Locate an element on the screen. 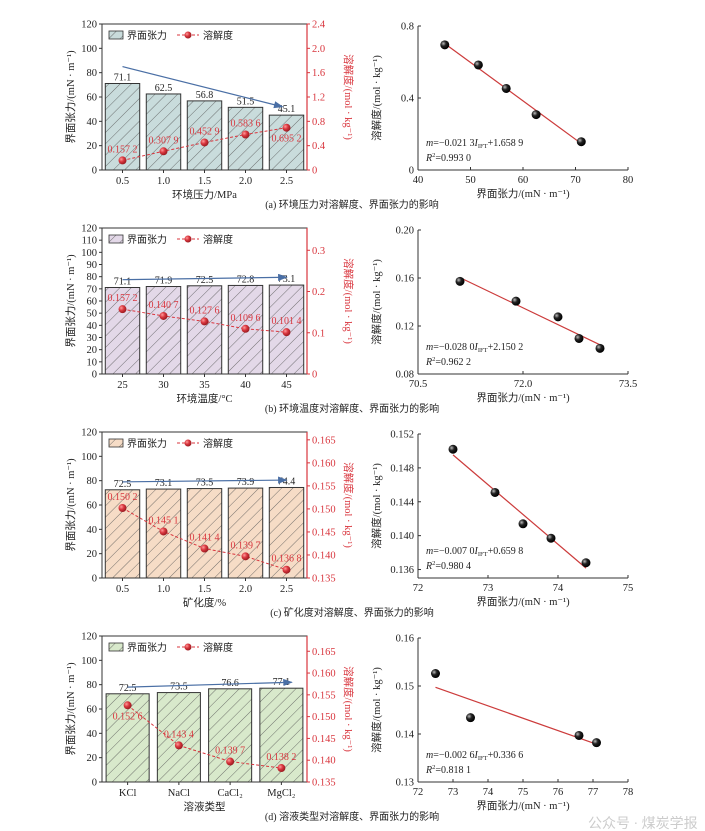  y-tick-label: 40 is located at coordinates (92, 530).